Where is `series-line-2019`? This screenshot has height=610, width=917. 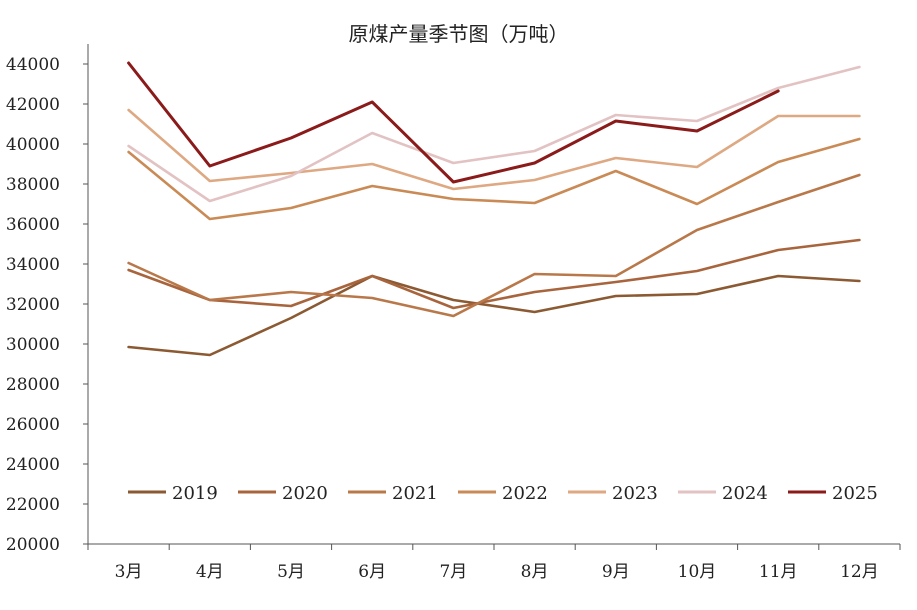 series-line-2019 is located at coordinates (494, 315).